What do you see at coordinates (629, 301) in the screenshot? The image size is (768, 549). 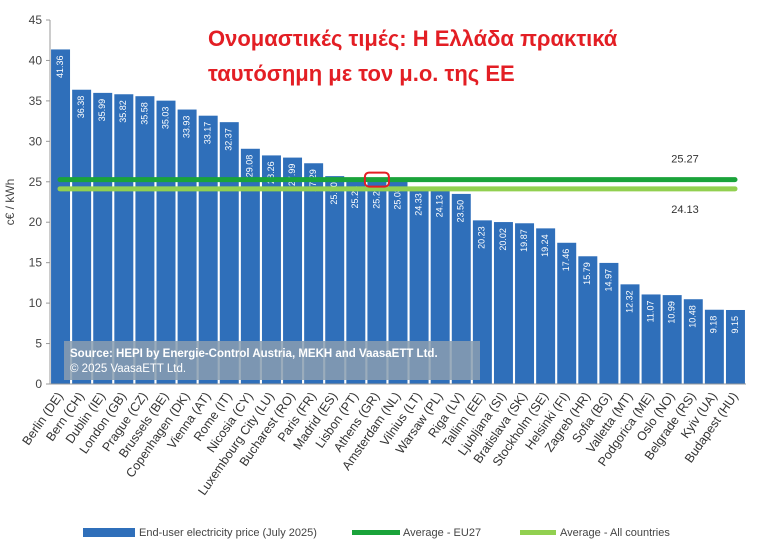 I see `bar-value-label: 12.32` at bounding box center [629, 301].